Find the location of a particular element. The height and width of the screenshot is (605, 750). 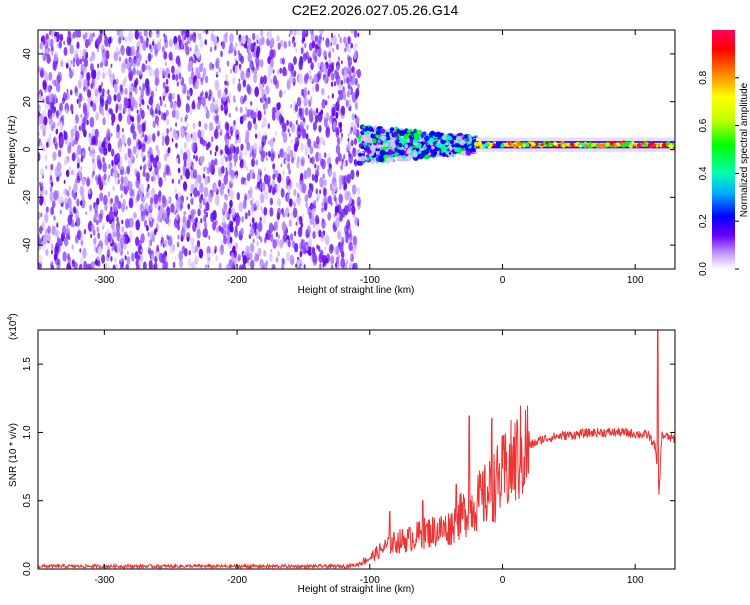

heatmap-carrier-cell is located at coordinates (657, 146).